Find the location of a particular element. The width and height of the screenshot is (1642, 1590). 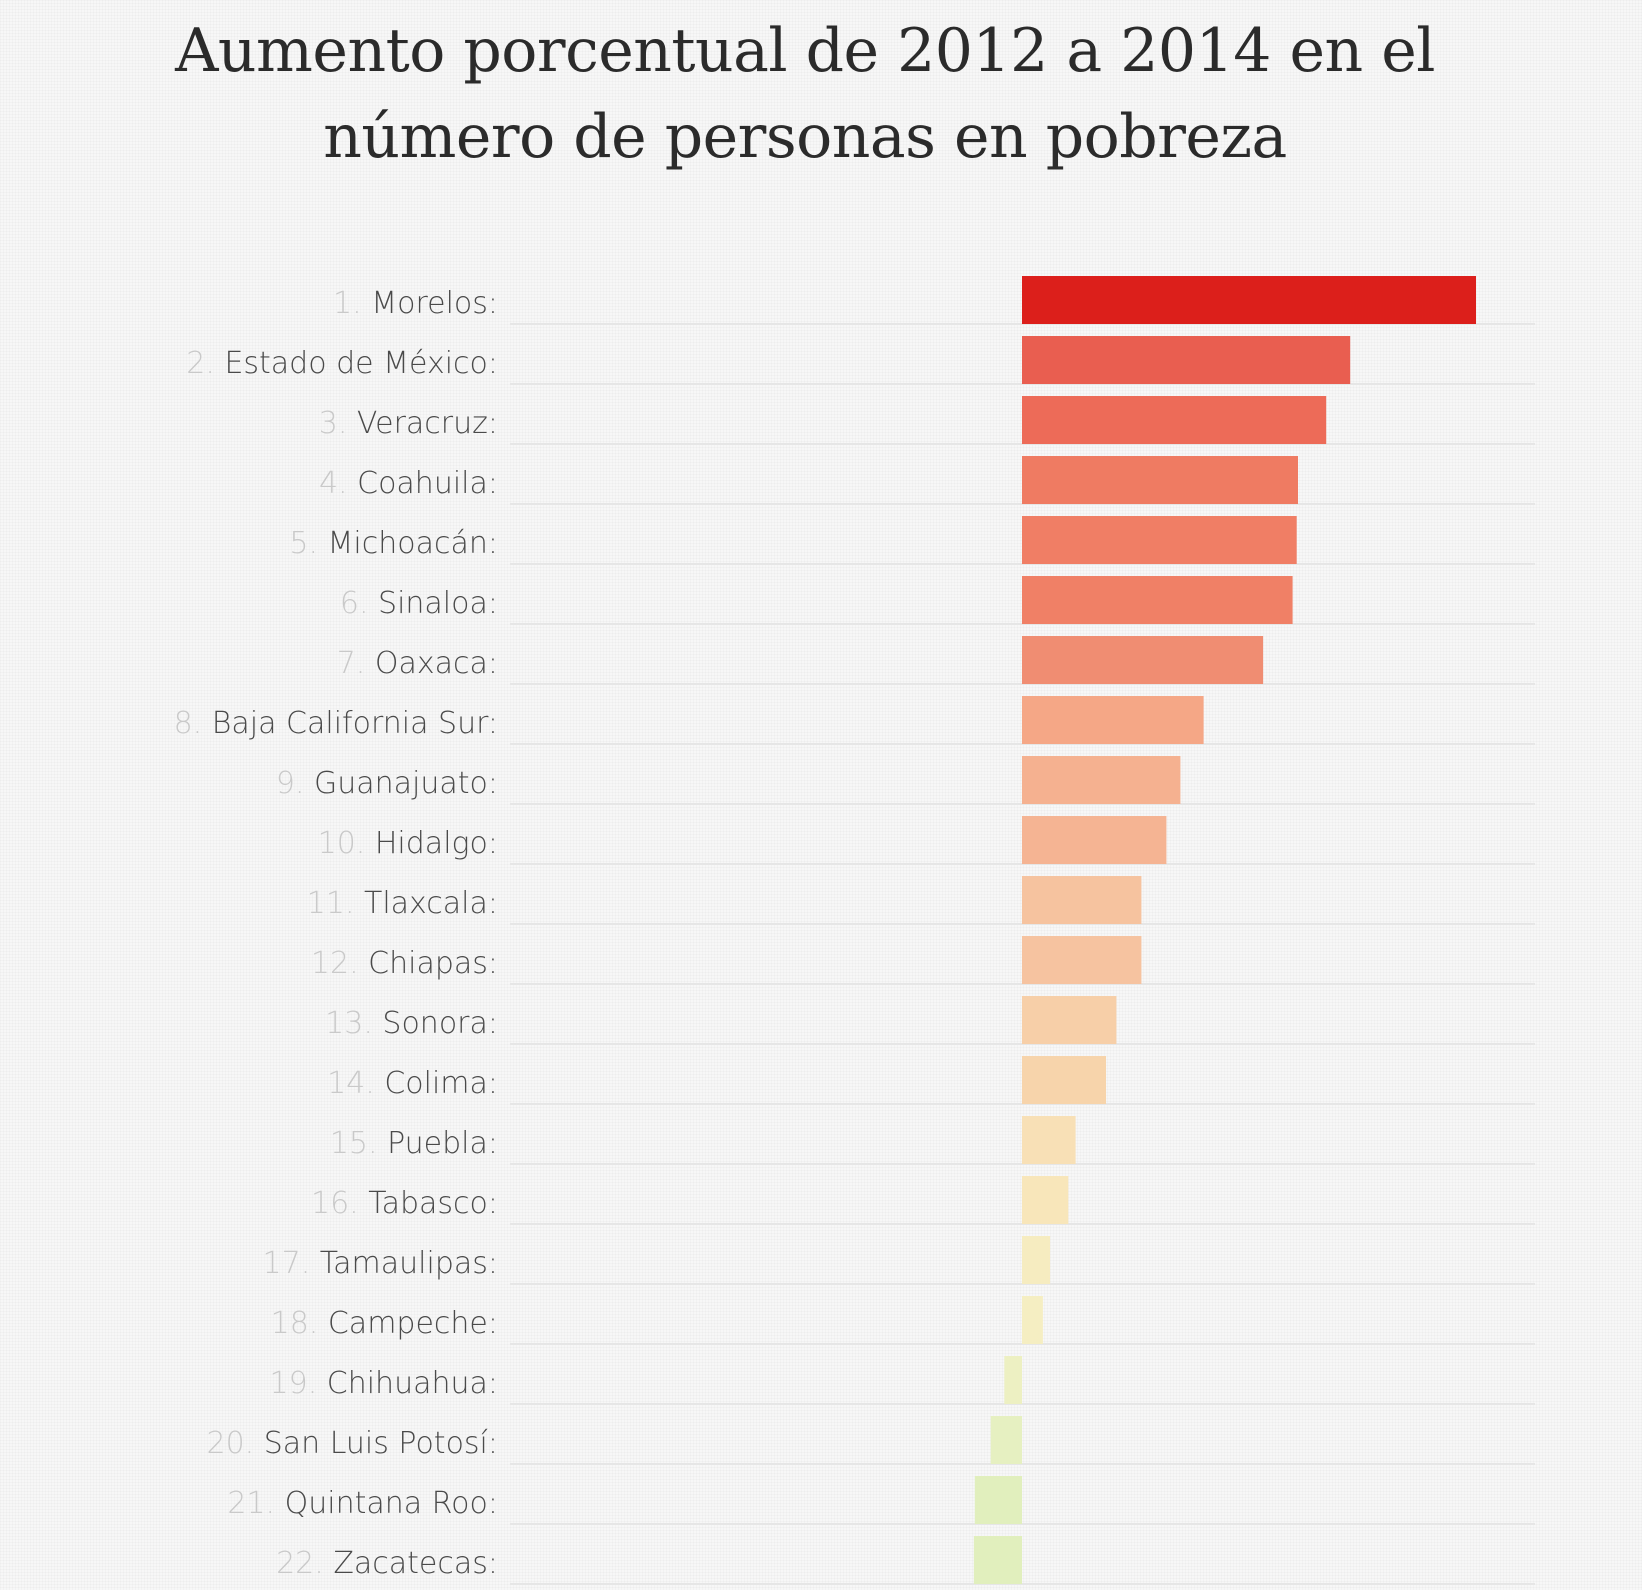

category-label: 5. Michoacán: is located at coordinates (393, 543).